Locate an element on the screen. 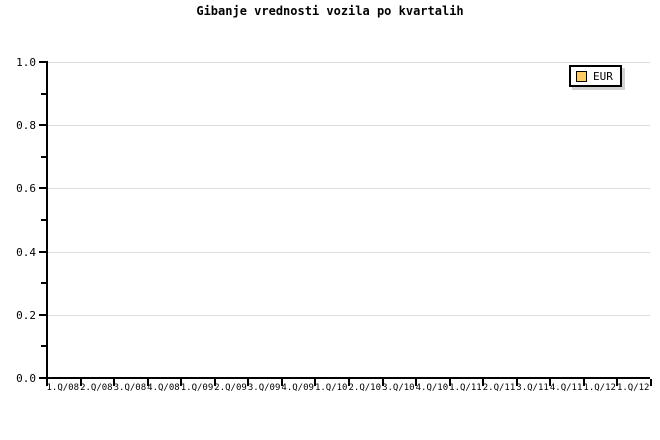  x-axis-line is located at coordinates (348, 378).